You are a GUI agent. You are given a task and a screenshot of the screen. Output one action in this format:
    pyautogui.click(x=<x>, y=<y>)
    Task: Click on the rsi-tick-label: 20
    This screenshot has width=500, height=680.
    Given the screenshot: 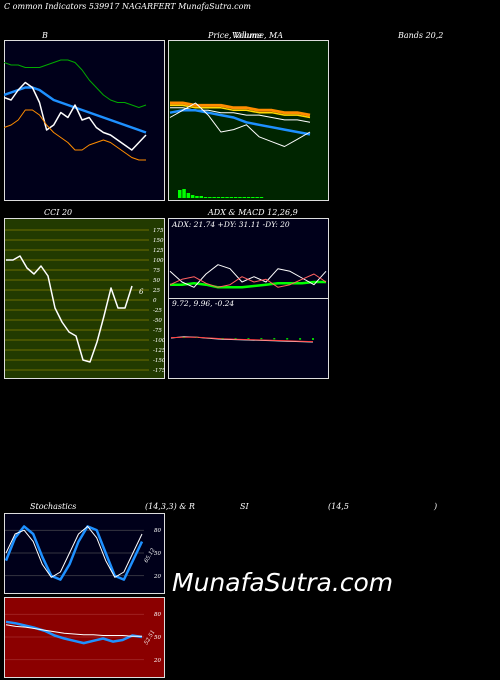 What is the action you would take?
    pyautogui.click(x=157, y=661)
    